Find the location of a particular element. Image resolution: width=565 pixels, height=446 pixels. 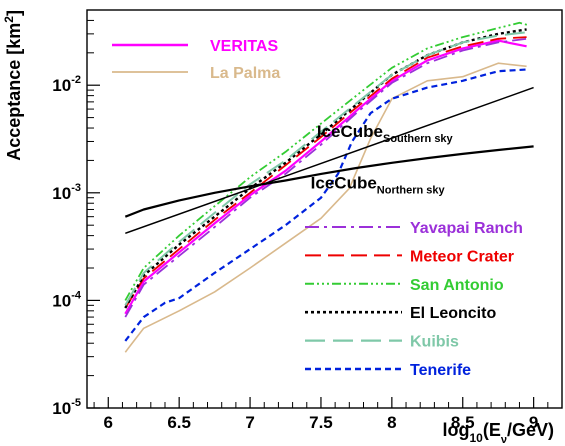

icecube-southern-label: IceCubeSouthern sky is located at coordinates (385, 133).